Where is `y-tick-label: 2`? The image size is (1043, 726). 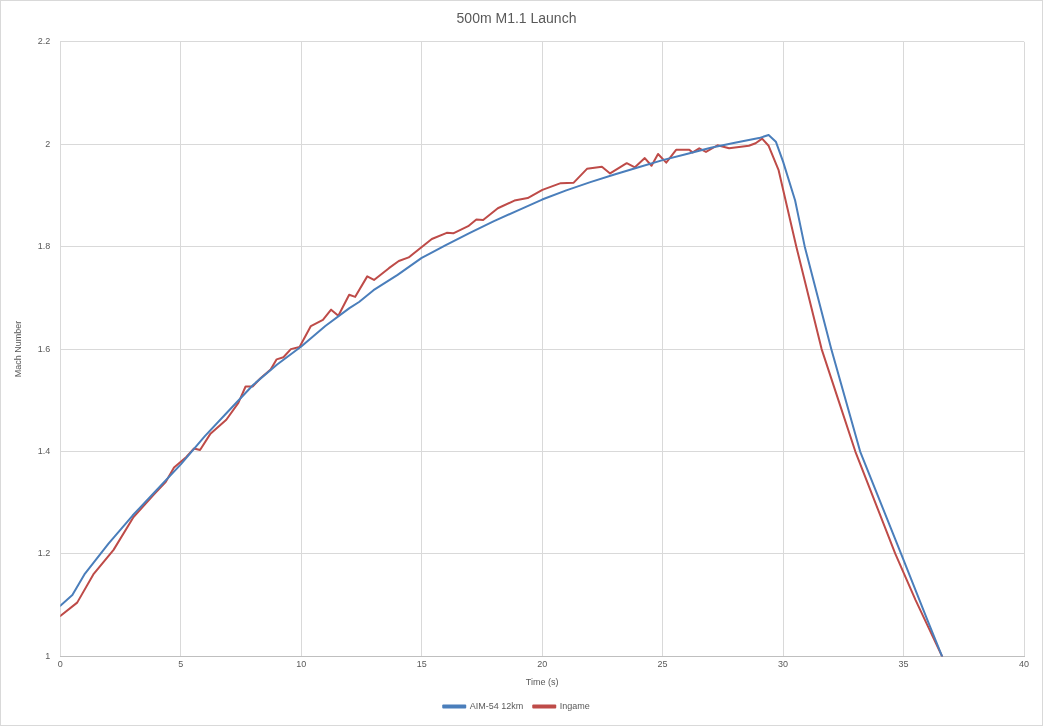 y-tick-label: 2 is located at coordinates (48, 143).